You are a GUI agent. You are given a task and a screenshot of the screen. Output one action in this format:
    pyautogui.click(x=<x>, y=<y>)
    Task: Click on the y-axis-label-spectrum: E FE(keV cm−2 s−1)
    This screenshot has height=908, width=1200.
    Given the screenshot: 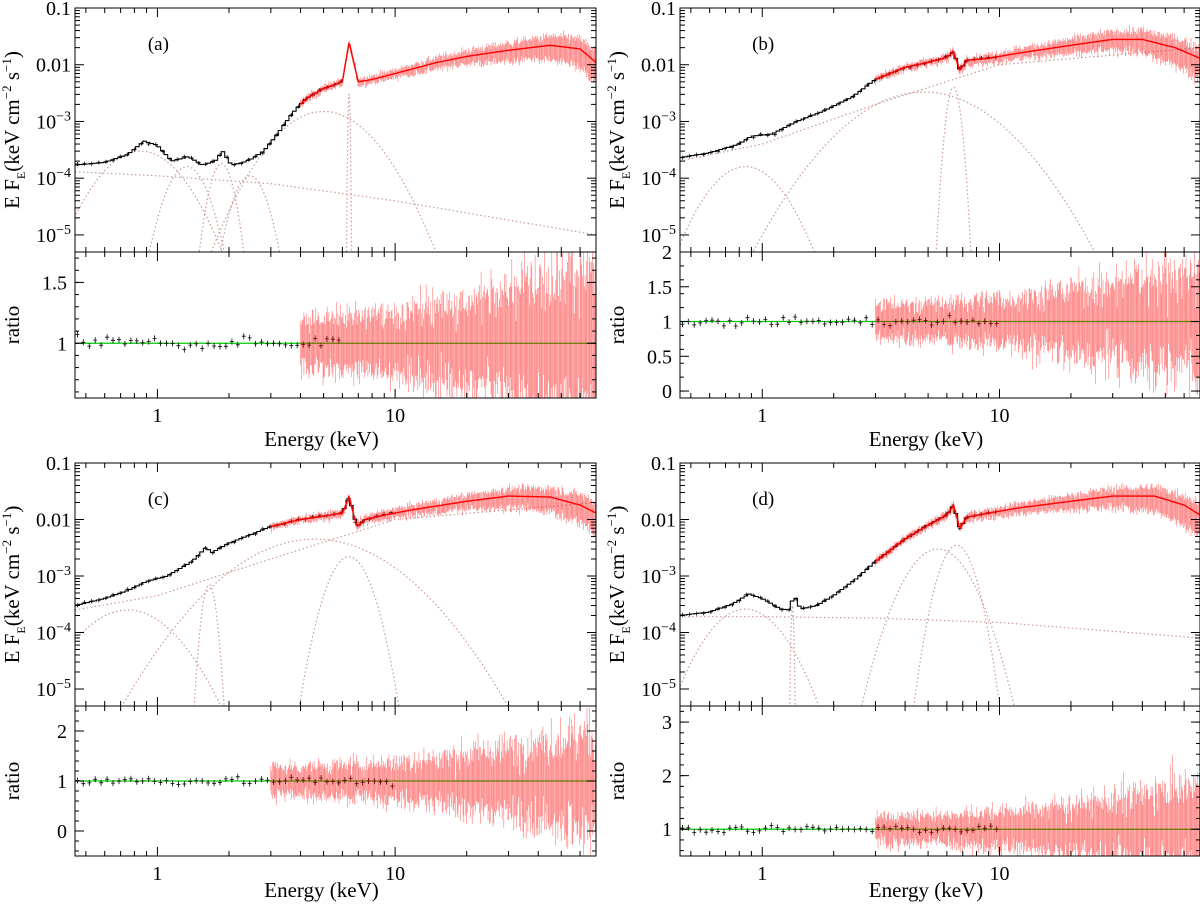 What is the action you would take?
    pyautogui.click(x=618, y=130)
    